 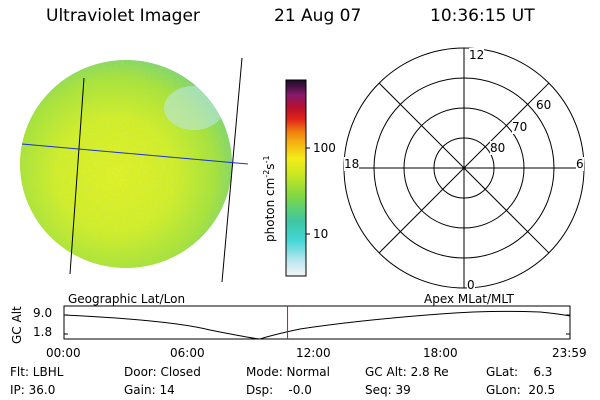 What do you see at coordinates (544, 105) in the screenshot?
I see `lat-label-60: 60` at bounding box center [544, 105].